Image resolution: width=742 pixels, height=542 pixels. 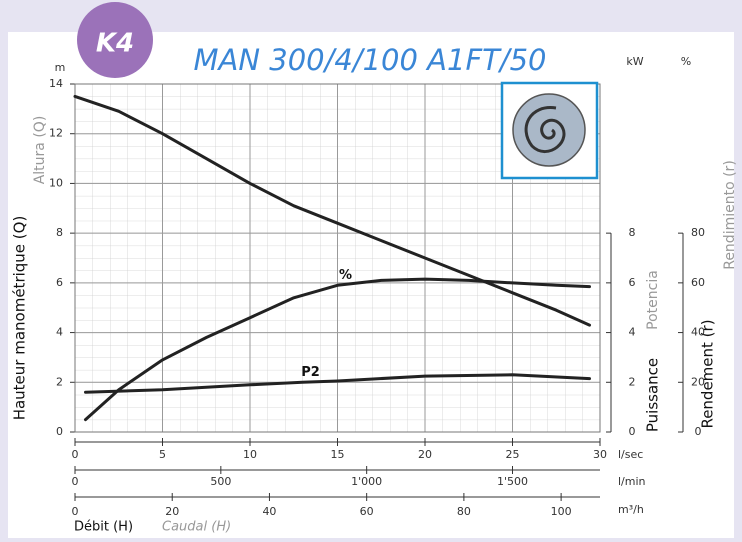 I want to click on chart-title: MAN 300/4/100 A1FT/50, so click(x=369, y=60).